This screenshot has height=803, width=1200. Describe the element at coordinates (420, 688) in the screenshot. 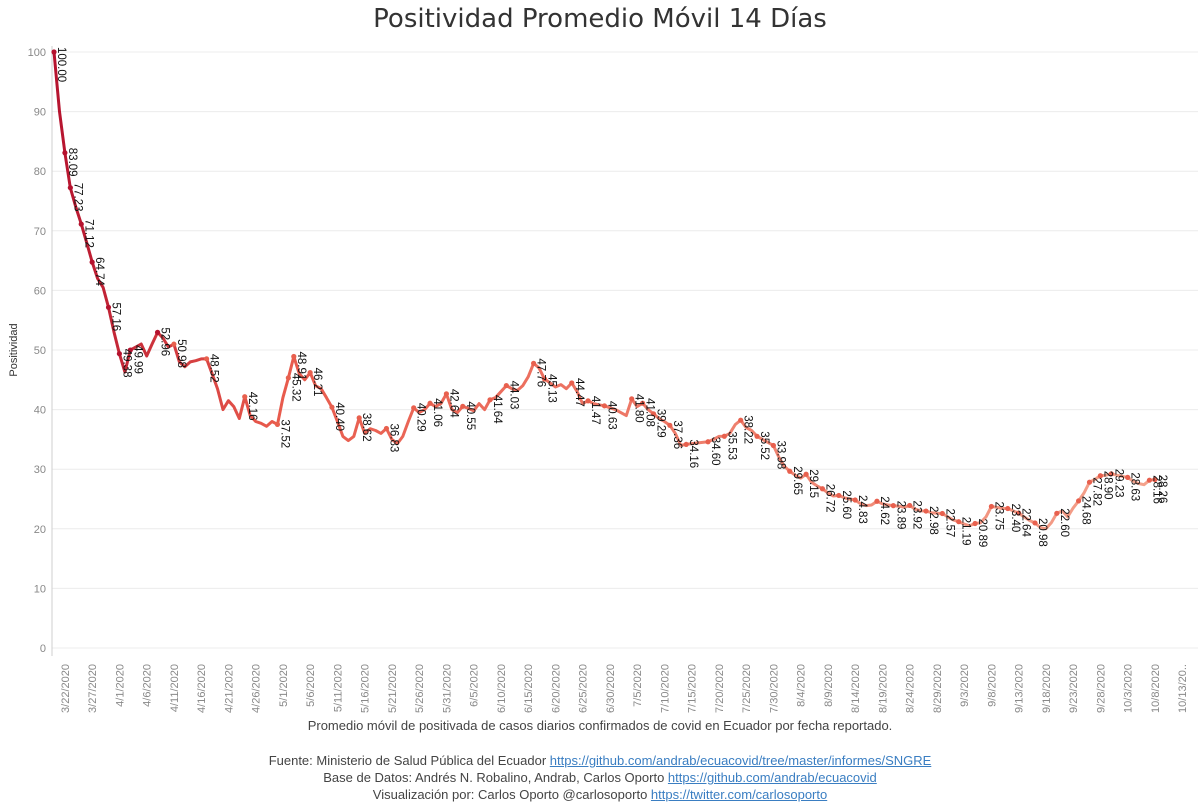

I see `x-tick-label: 5/26/2020` at that location.